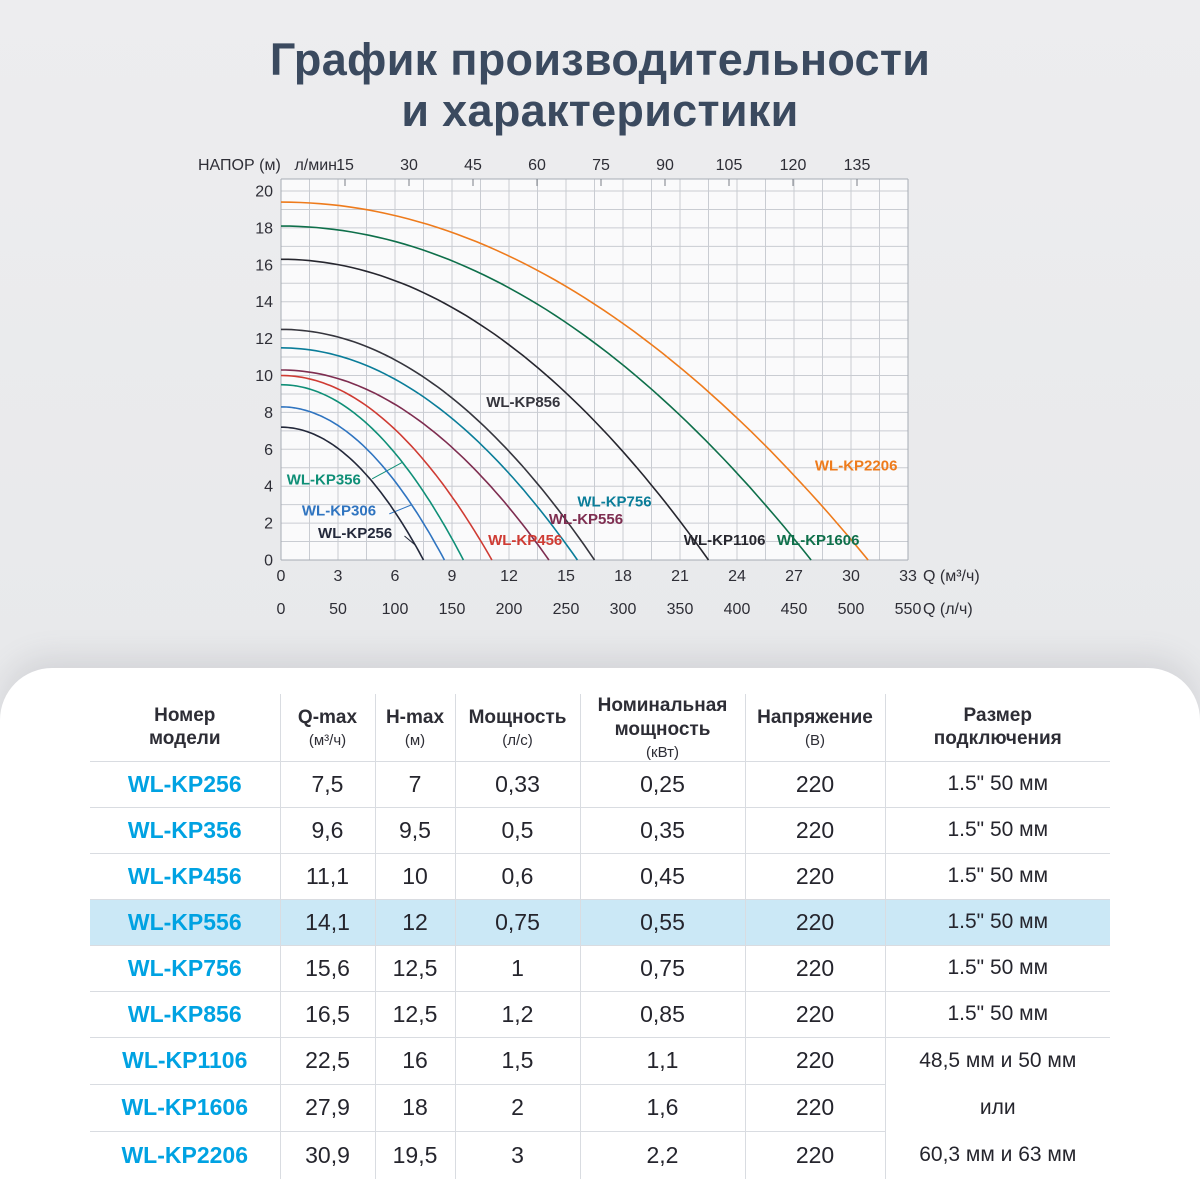 The width and height of the screenshot is (1200, 1200). What do you see at coordinates (948, 609) in the screenshot?
I see `q-lh-axis-label: Q (л/ч)` at bounding box center [948, 609].